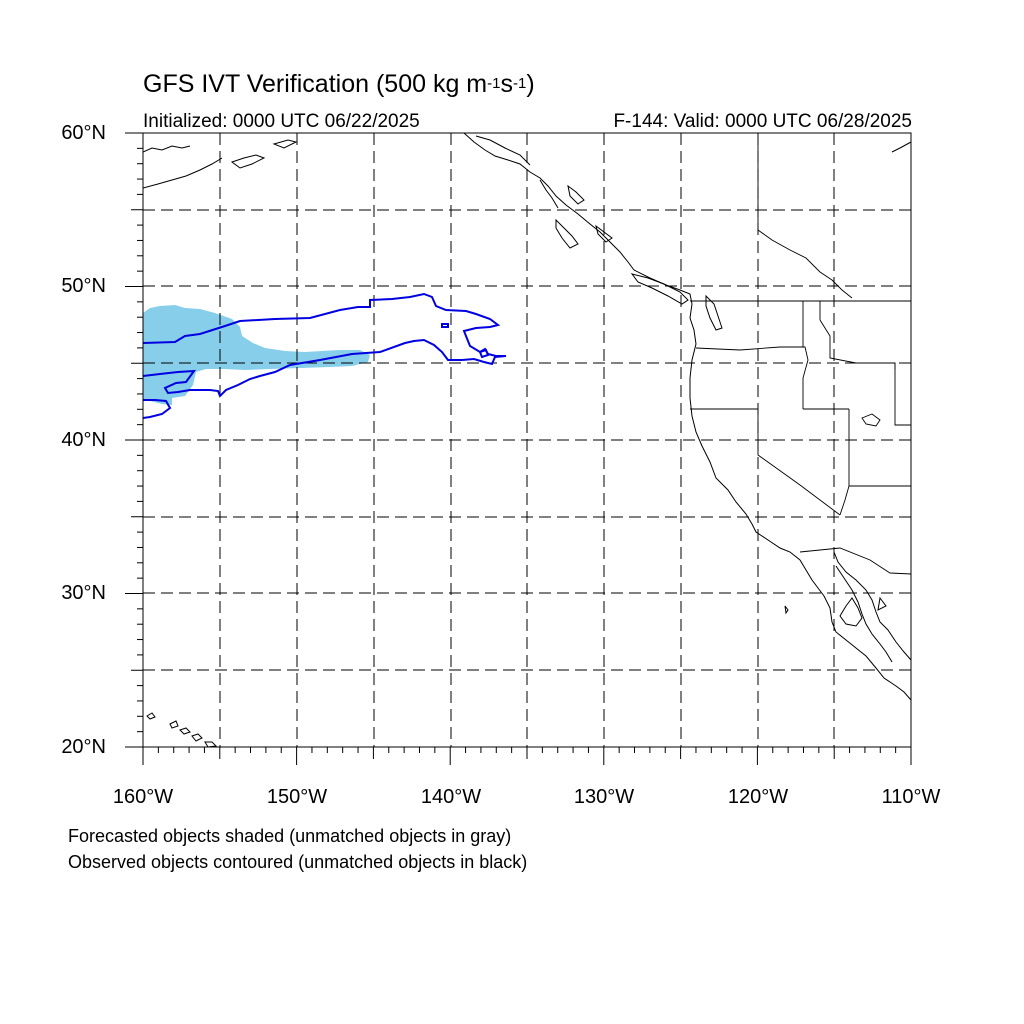 The width and height of the screenshot is (1024, 1024). I want to click on forecast-objects, so click(256, 355).